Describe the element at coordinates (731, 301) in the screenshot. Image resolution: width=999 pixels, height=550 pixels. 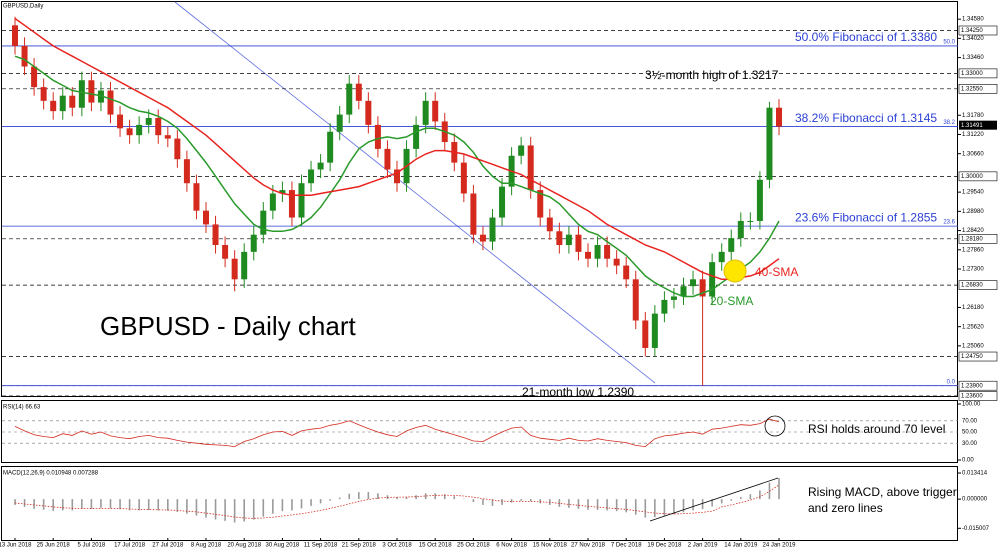
I see `sma-label: 20-SMA` at that location.